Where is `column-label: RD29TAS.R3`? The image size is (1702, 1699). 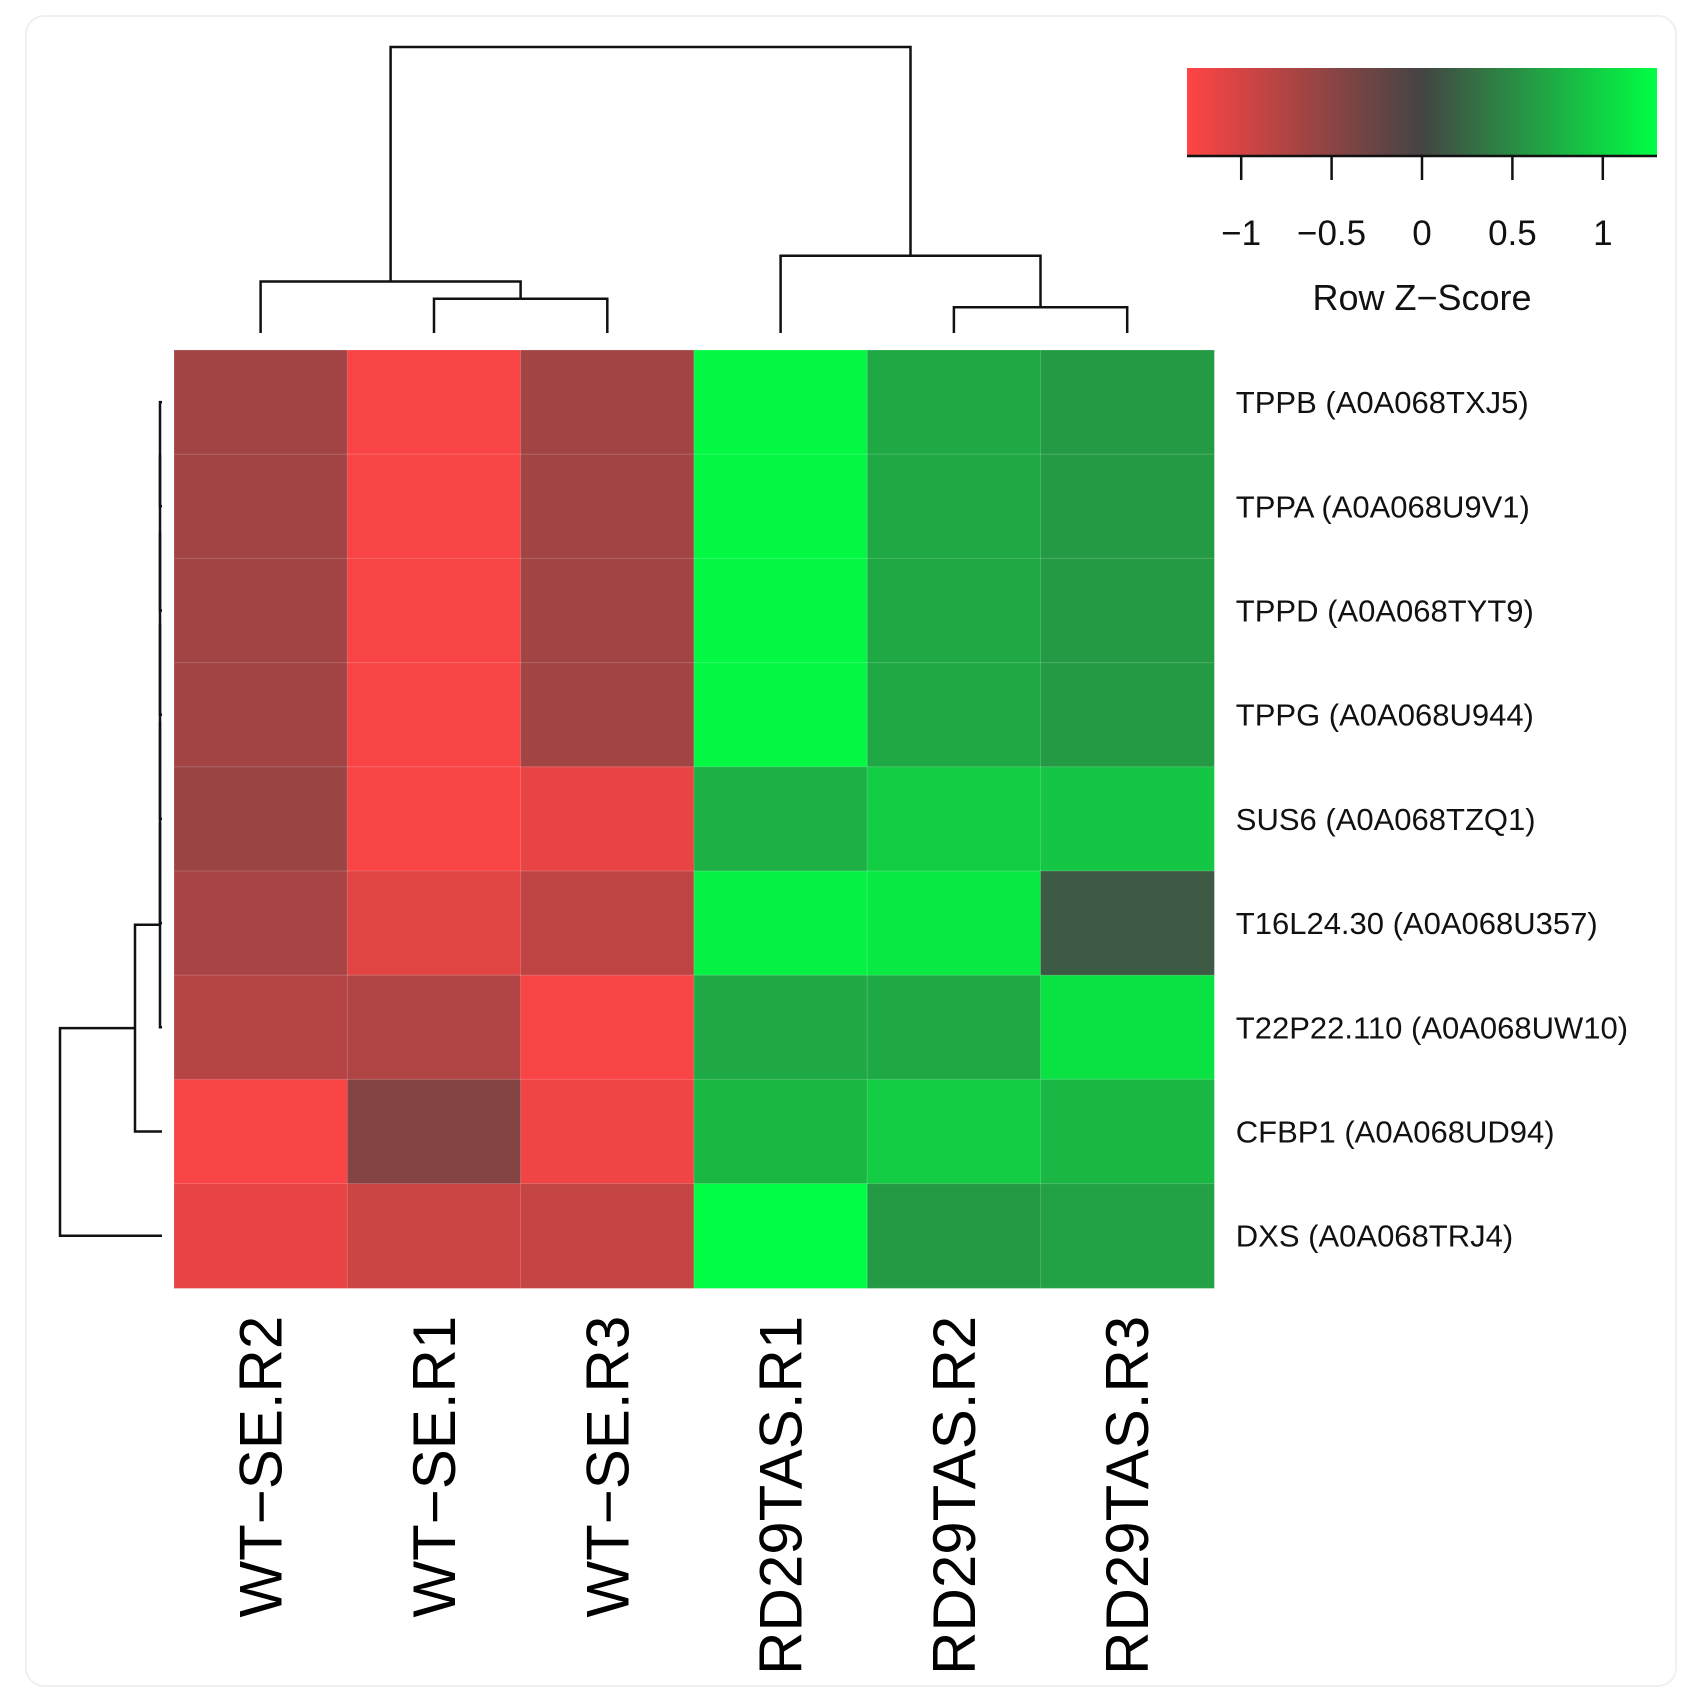 column-label: RD29TAS.R3 is located at coordinates (1127, 1495).